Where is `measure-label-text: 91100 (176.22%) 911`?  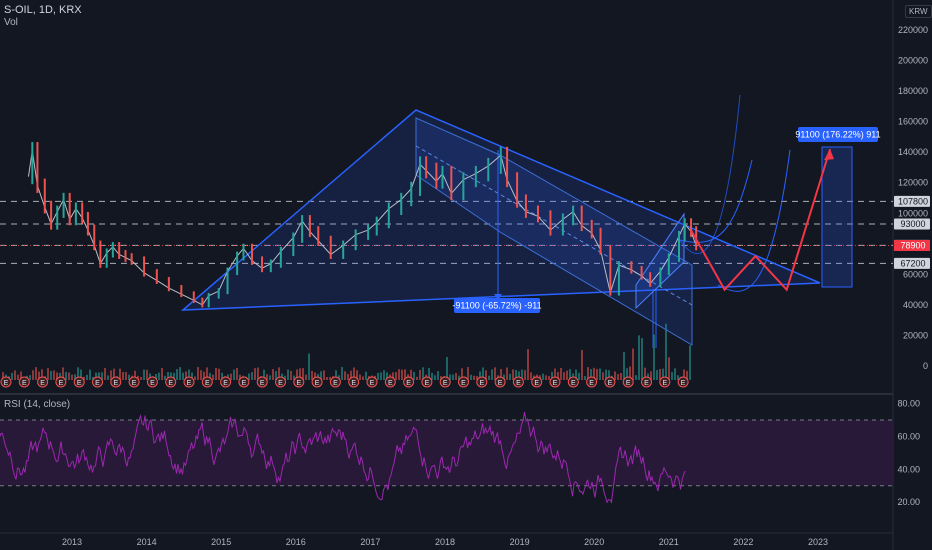
measure-label-text: 91100 (176.22%) 911 is located at coordinates (837, 135).